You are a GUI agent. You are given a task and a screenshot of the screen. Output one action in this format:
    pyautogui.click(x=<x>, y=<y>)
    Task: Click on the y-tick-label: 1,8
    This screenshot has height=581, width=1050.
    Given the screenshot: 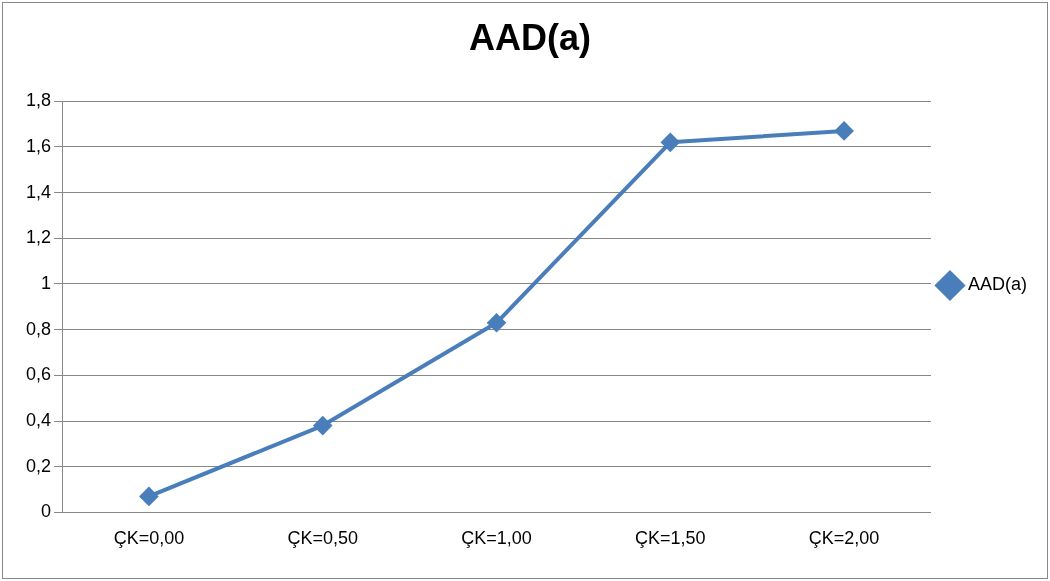 What is the action you would take?
    pyautogui.click(x=38, y=100)
    